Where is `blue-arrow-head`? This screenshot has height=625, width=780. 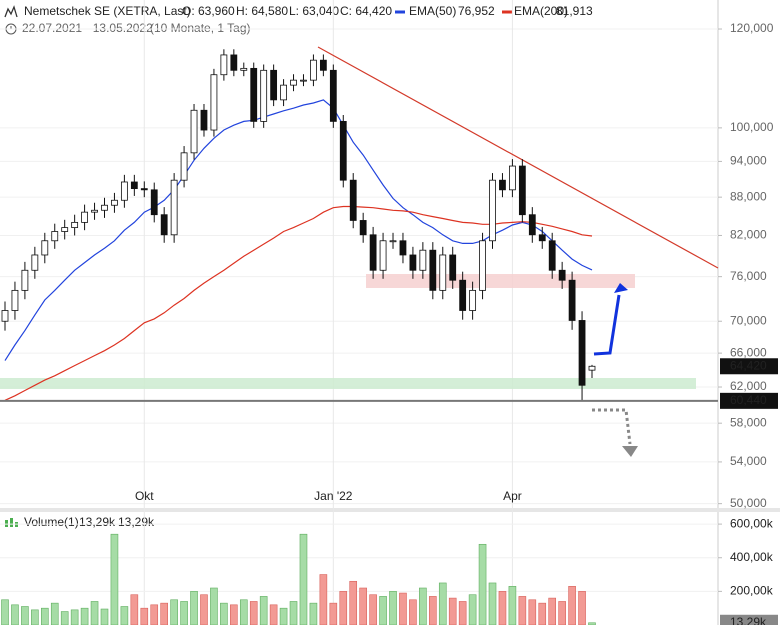
blue-arrow-head is located at coordinates (621, 288).